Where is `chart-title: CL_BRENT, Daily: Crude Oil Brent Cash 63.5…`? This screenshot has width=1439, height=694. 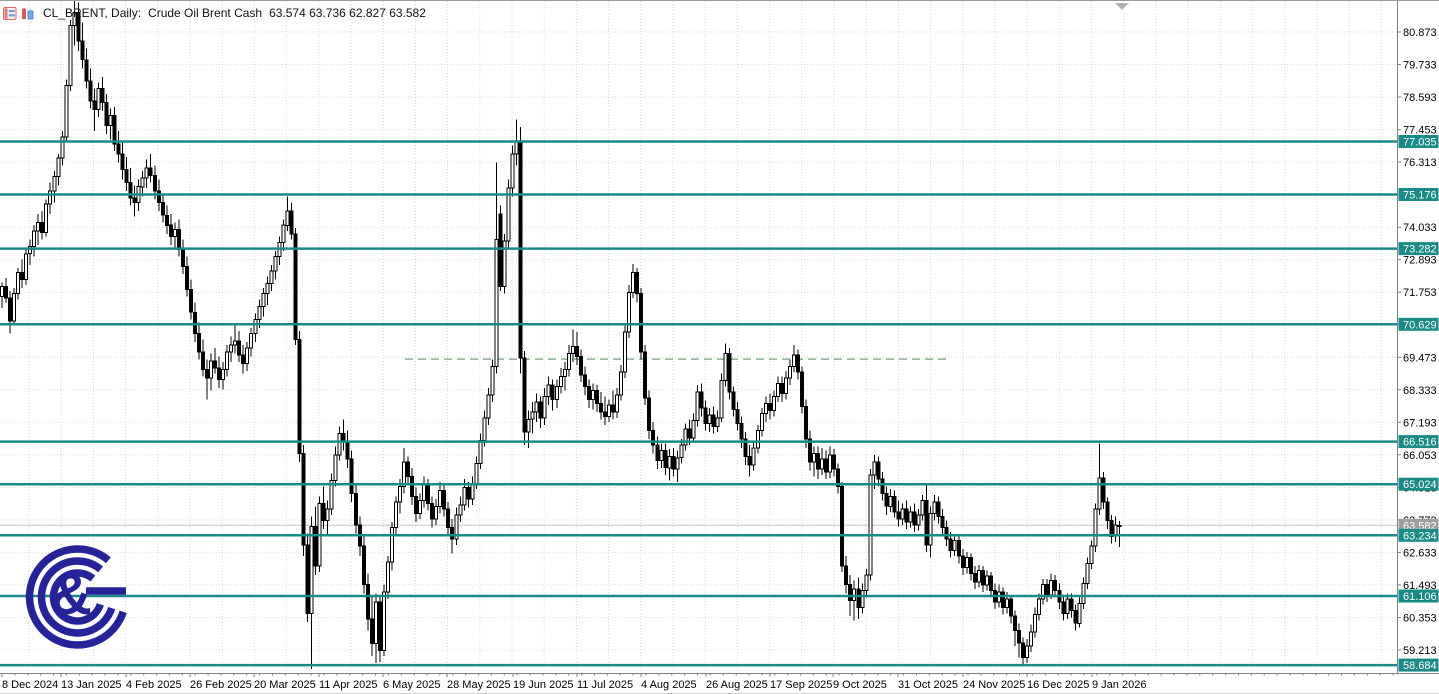
chart-title: CL_BRENT, Daily: Crude Oil Brent Cash 63.5… is located at coordinates (238, 13).